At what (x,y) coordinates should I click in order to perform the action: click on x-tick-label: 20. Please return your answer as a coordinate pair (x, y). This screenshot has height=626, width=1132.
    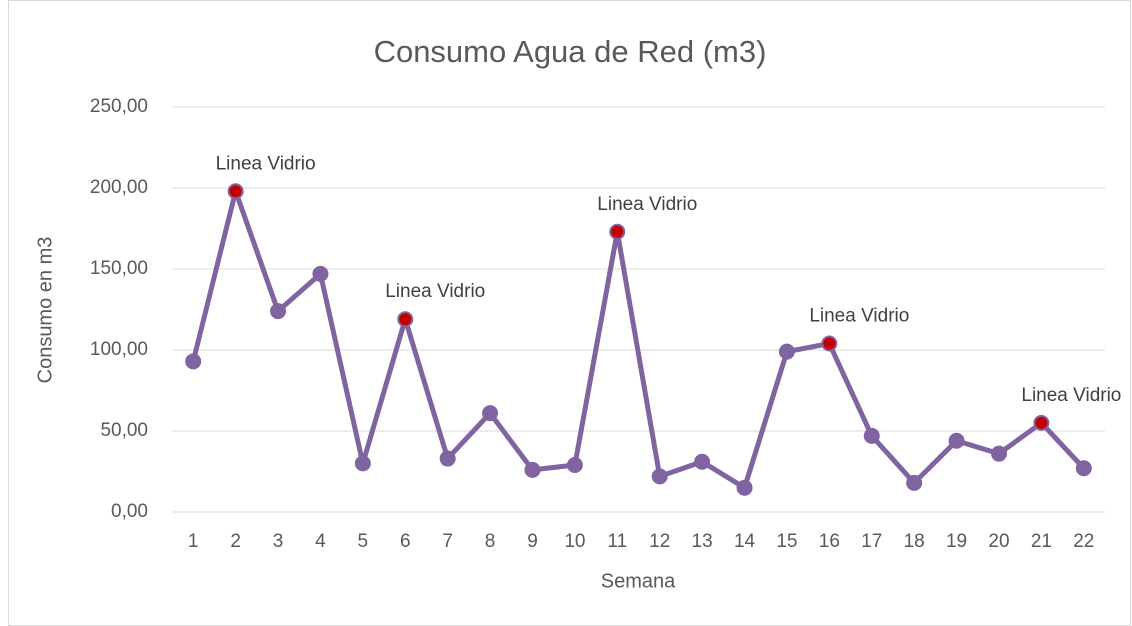
    Looking at the image, I should click on (998, 541).